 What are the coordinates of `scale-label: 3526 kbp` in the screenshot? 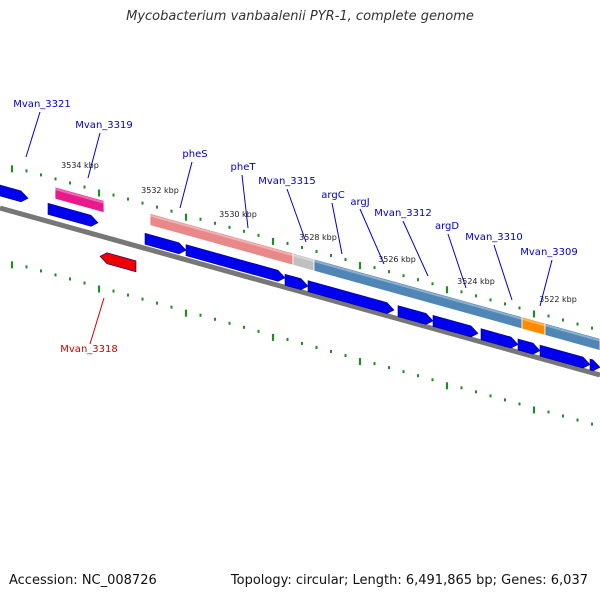 It's located at (397, 259).